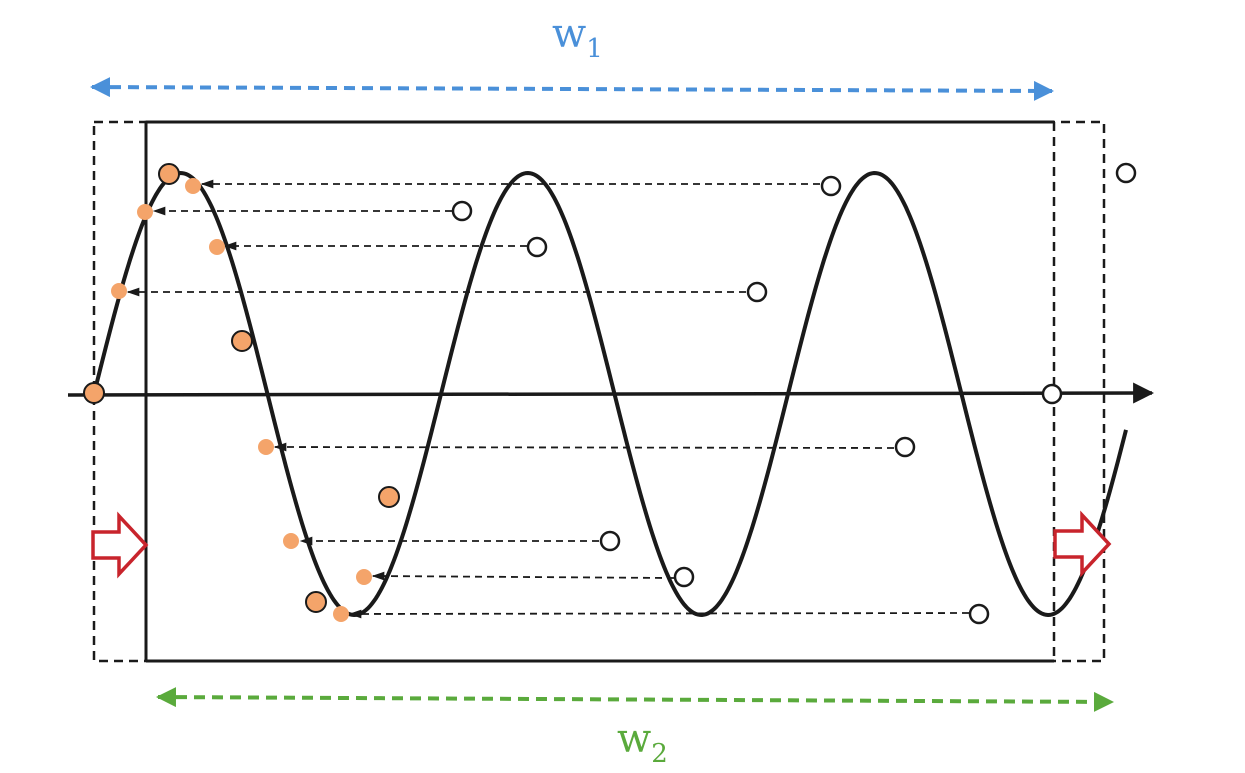 This screenshot has height=773, width=1245. I want to click on w2-label: w2, so click(642, 742).